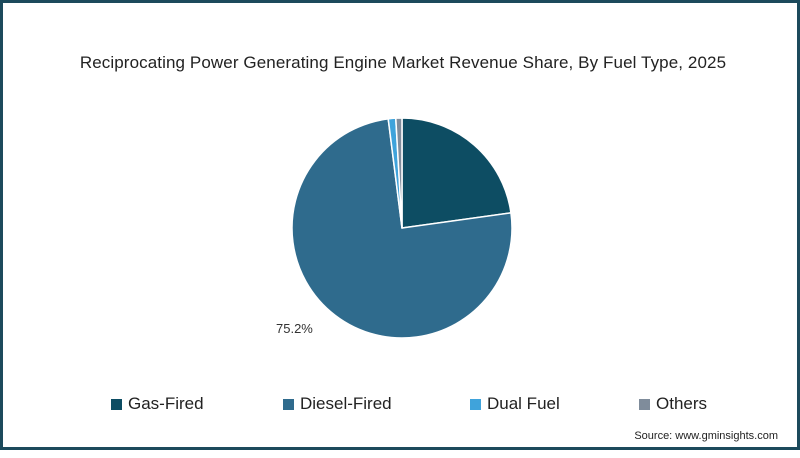 This screenshot has height=458, width=800. What do you see at coordinates (682, 403) in the screenshot?
I see `legend-label-others: Others` at bounding box center [682, 403].